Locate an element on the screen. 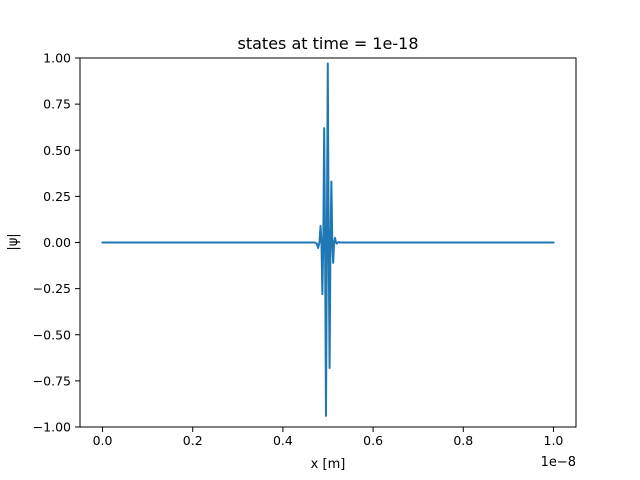 This screenshot has height=480, width=640. y-tick-label: 0.25 is located at coordinates (57, 196).